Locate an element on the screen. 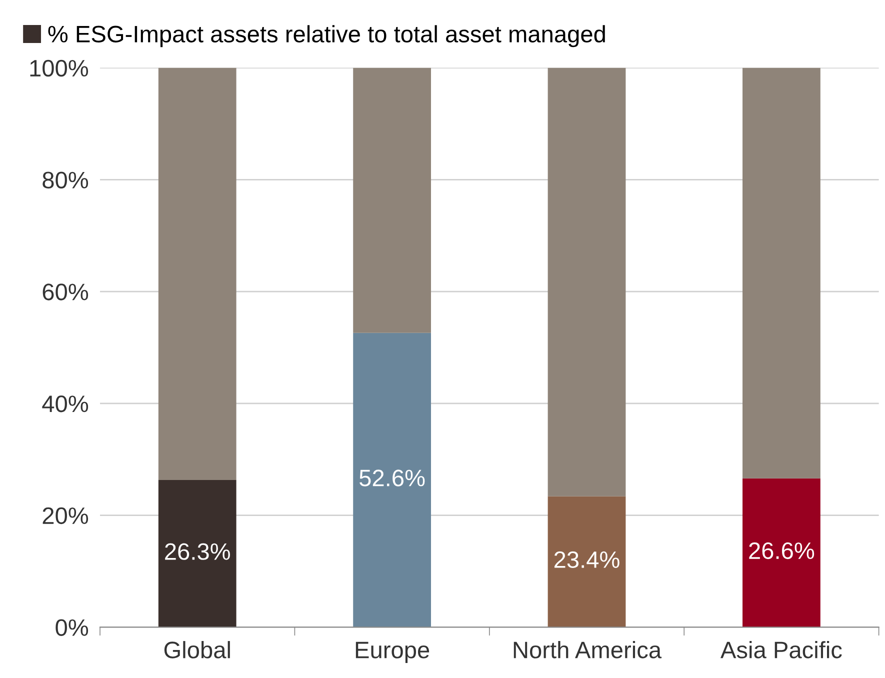 The height and width of the screenshot is (678, 885). data-label: 26.3% is located at coordinates (197, 551).